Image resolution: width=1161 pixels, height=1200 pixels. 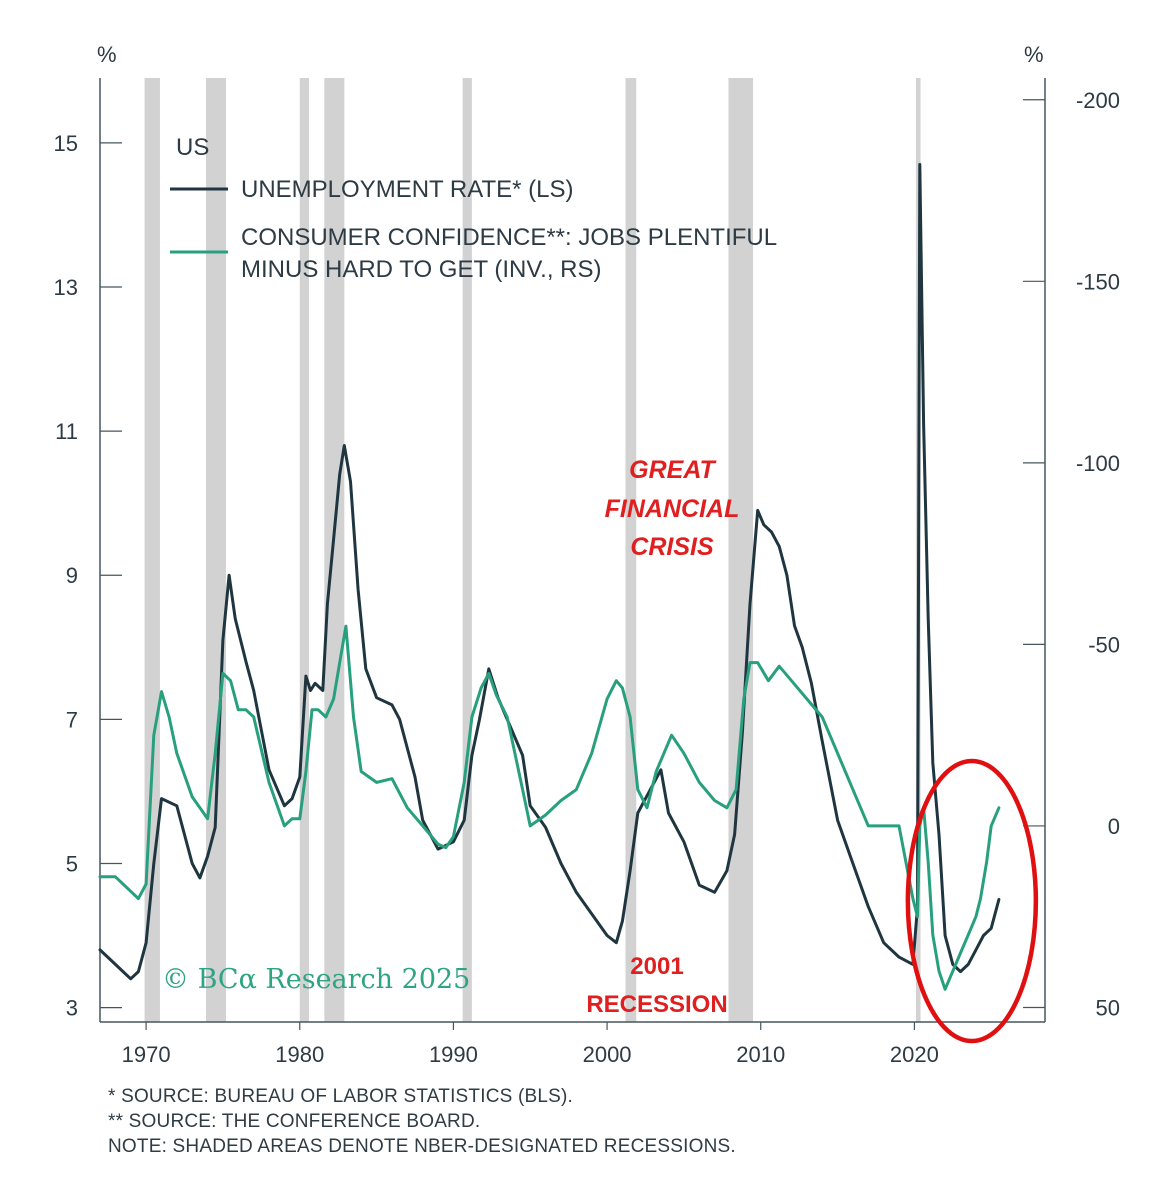 I want to click on x-tick-label: 1990, so click(x=453, y=1054).